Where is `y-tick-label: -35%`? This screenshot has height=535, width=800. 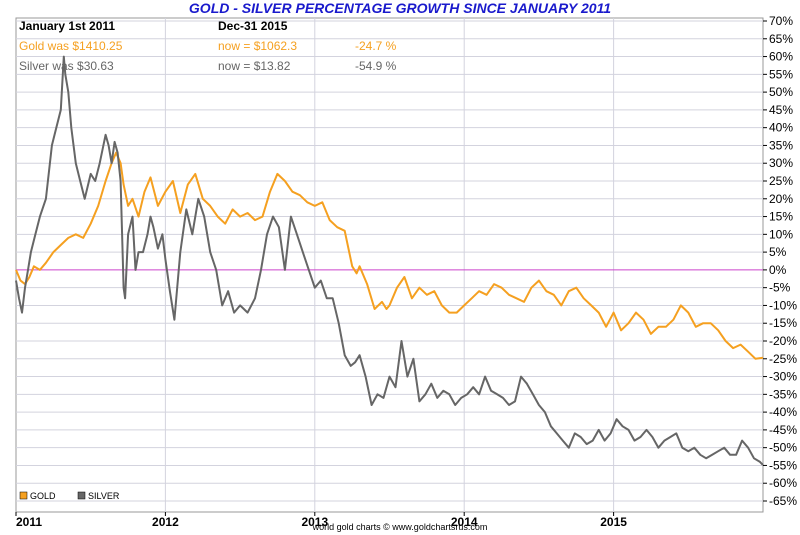 y-tick-label: -35% is located at coordinates (783, 394).